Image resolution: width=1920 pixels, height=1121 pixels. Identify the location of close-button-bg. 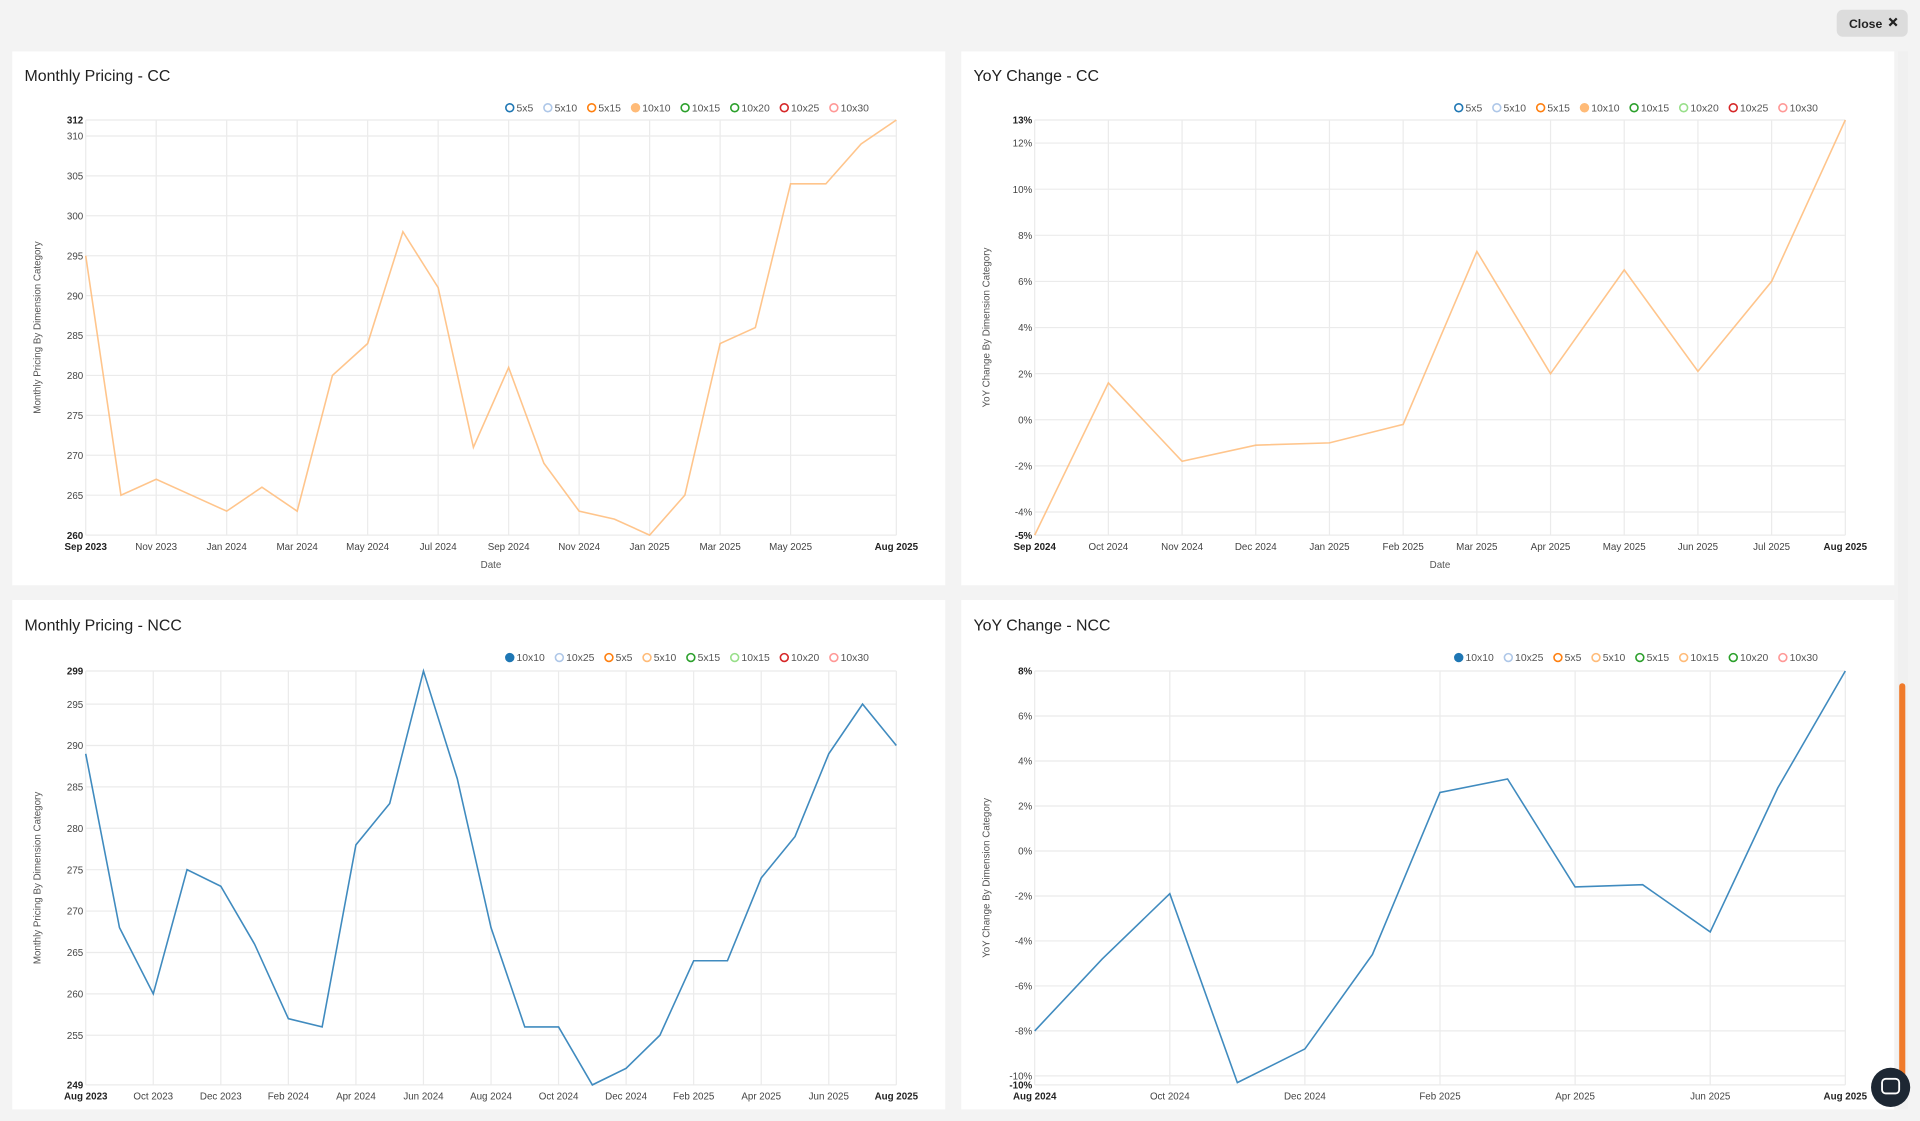
(1872, 23).